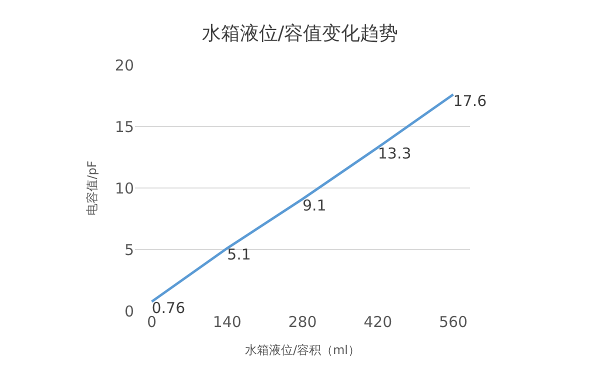 This screenshot has height=371, width=600. Describe the element at coordinates (302, 349) in the screenshot. I see `x-axis-title: 水箱液位/容积（ml）` at that location.